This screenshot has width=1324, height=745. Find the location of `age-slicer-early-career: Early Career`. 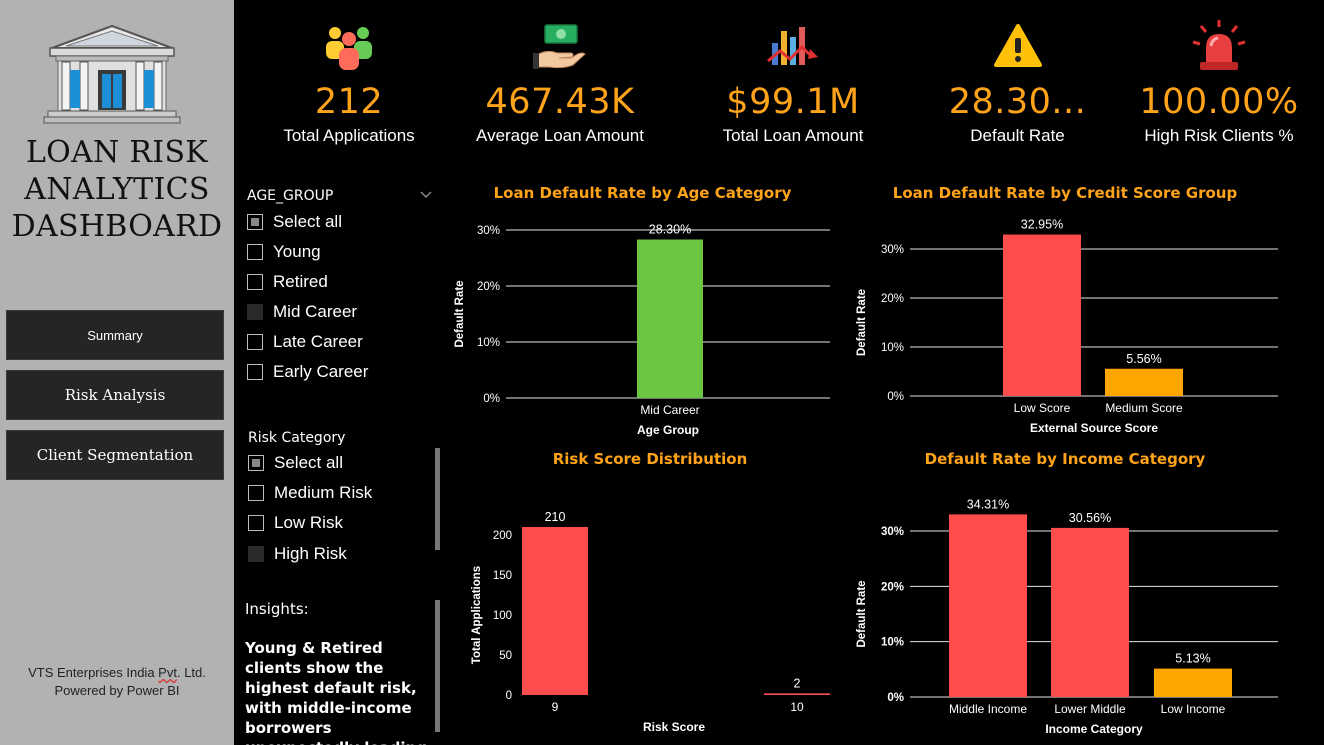

age-slicer-early-career: Early Career is located at coordinates (307, 372).